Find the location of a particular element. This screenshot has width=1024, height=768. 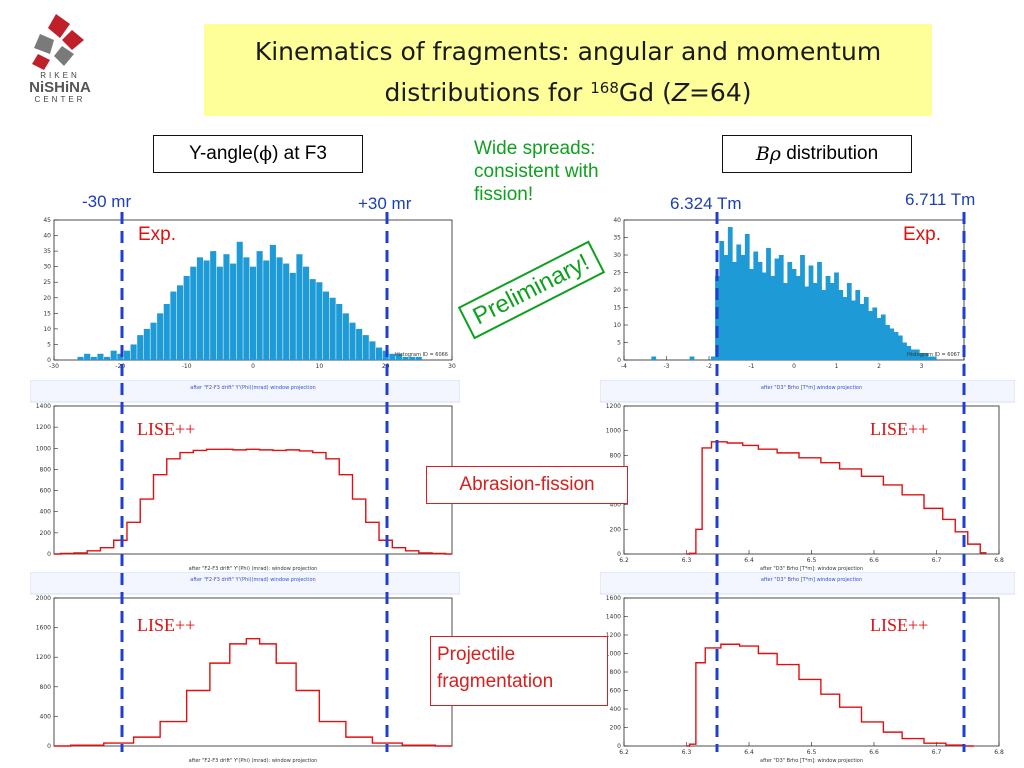

logo-riken: RIKEN is located at coordinates (59, 75).